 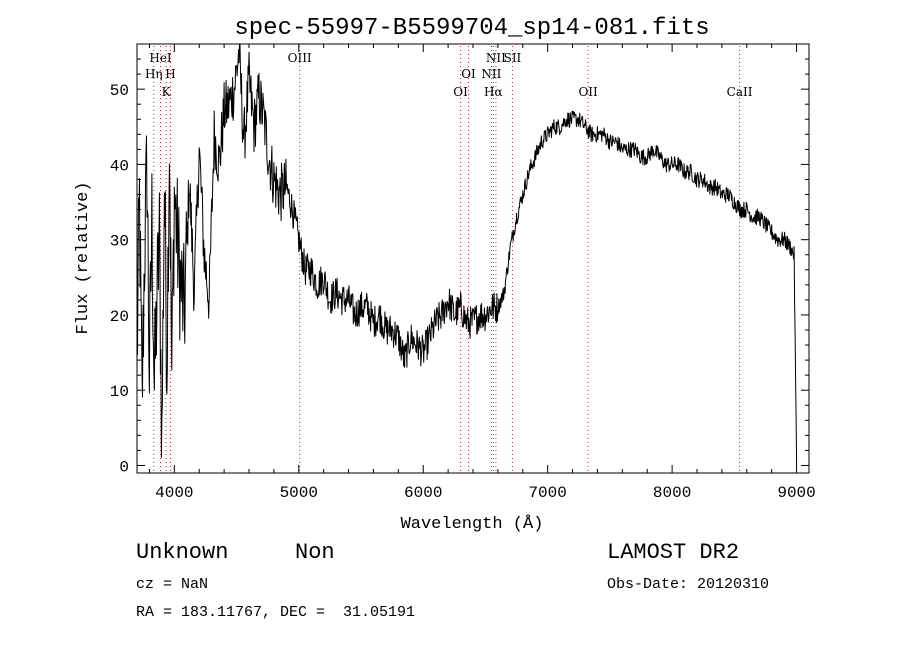 What do you see at coordinates (672, 493) in the screenshot?
I see `x-tick-label-4: 8000` at bounding box center [672, 493].